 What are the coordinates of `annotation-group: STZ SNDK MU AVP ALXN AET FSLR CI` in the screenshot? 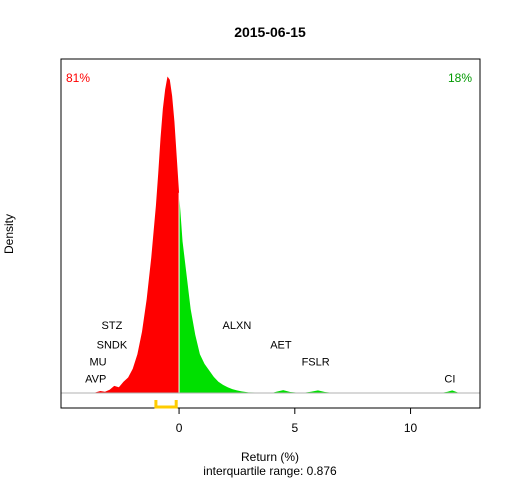 It's located at (270, 352).